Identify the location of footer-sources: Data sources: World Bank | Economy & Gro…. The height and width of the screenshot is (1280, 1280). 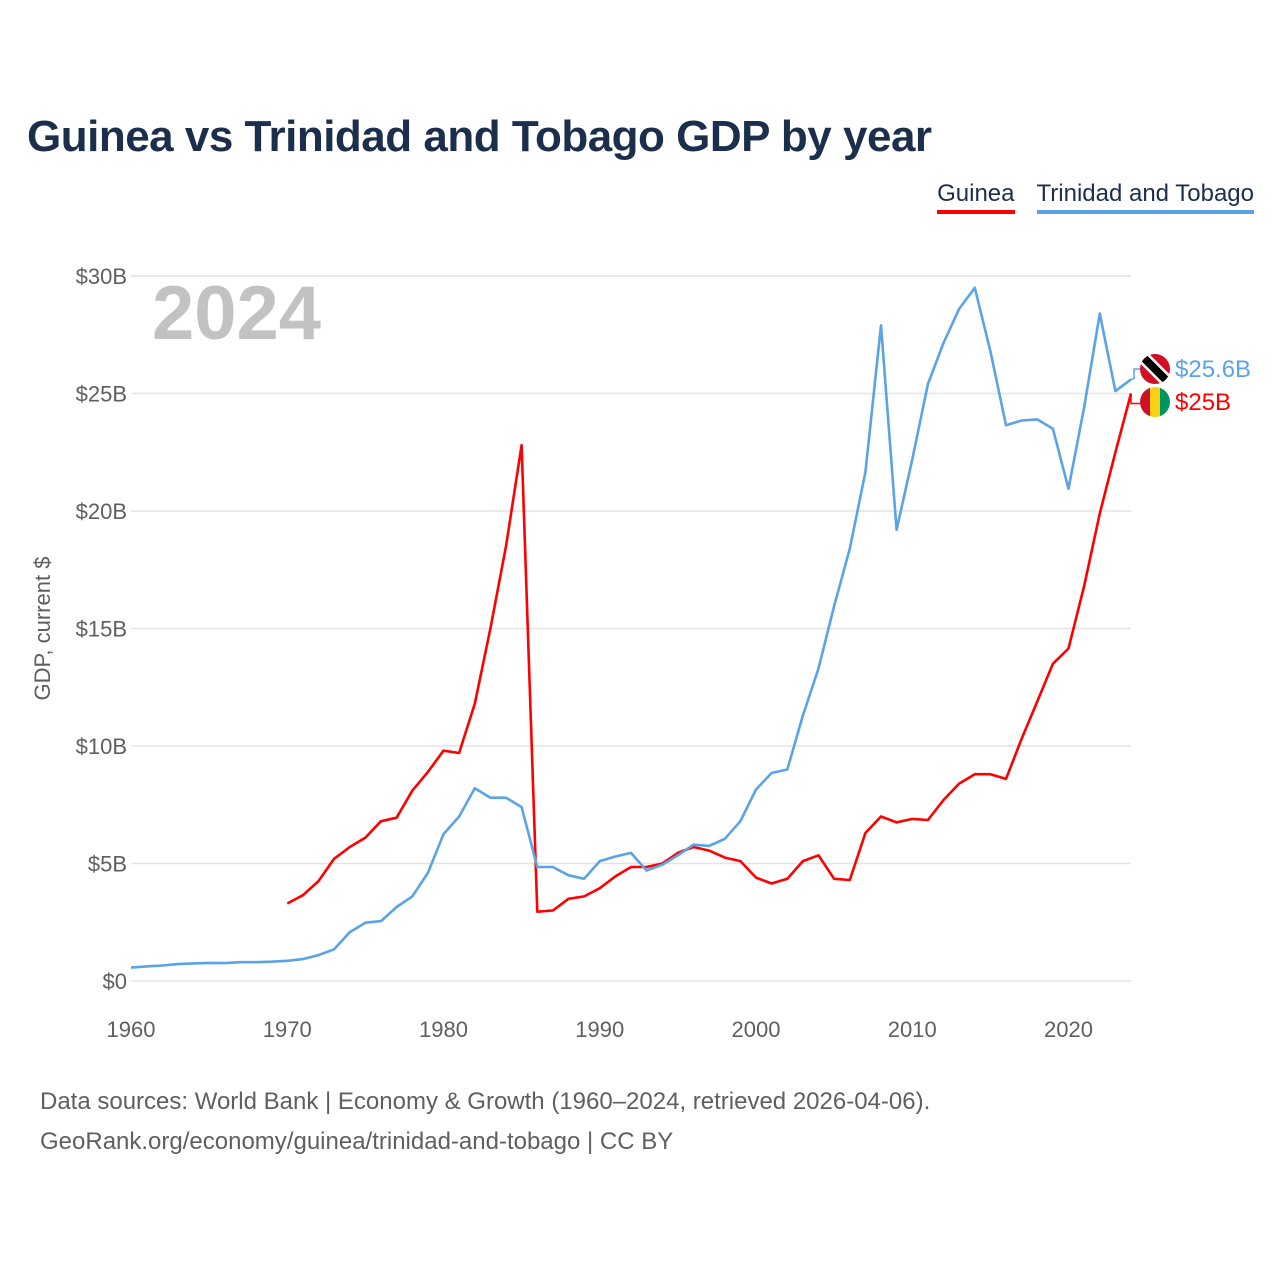
(485, 1101).